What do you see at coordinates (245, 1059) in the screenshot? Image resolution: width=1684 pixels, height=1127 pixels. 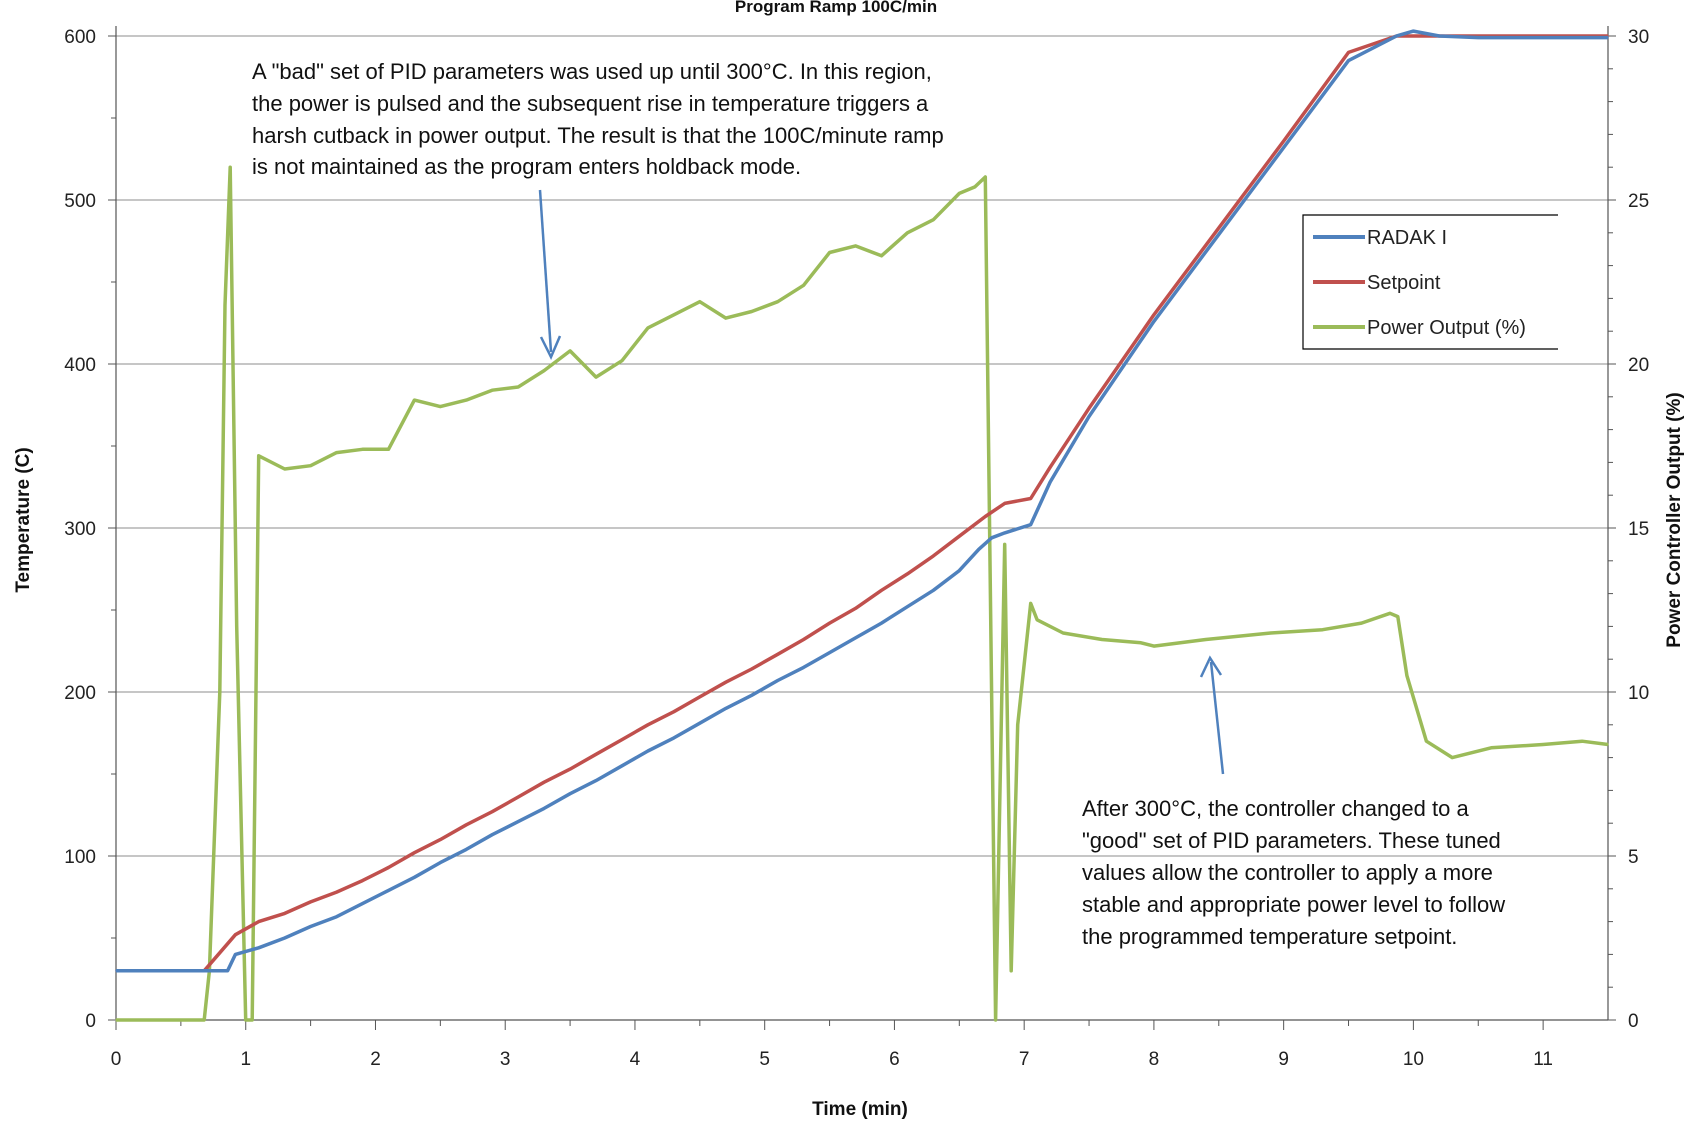 I see `x-tick-label: 1` at bounding box center [245, 1059].